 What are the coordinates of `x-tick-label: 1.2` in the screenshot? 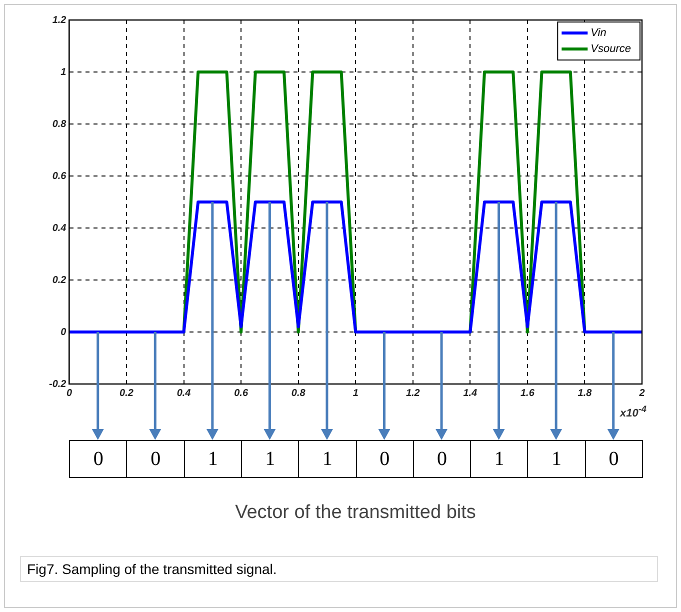 It's located at (413, 393).